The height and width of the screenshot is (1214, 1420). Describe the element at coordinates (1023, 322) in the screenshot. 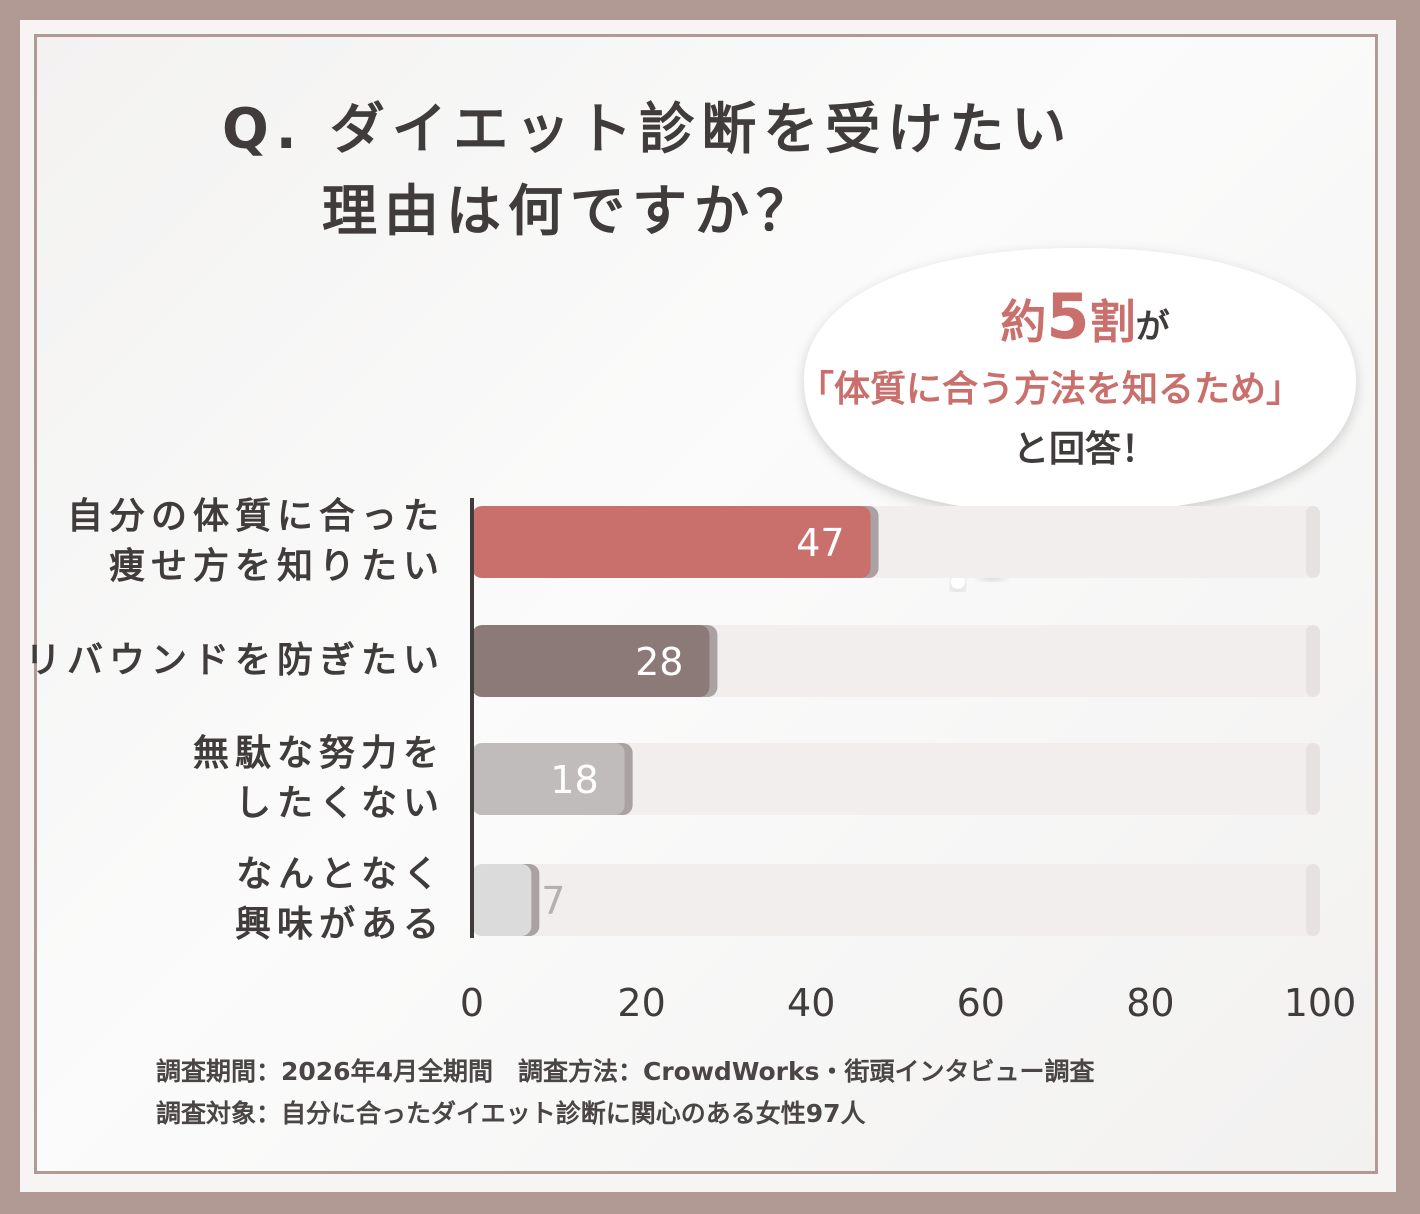

I see `callout-yaku: 約` at that location.